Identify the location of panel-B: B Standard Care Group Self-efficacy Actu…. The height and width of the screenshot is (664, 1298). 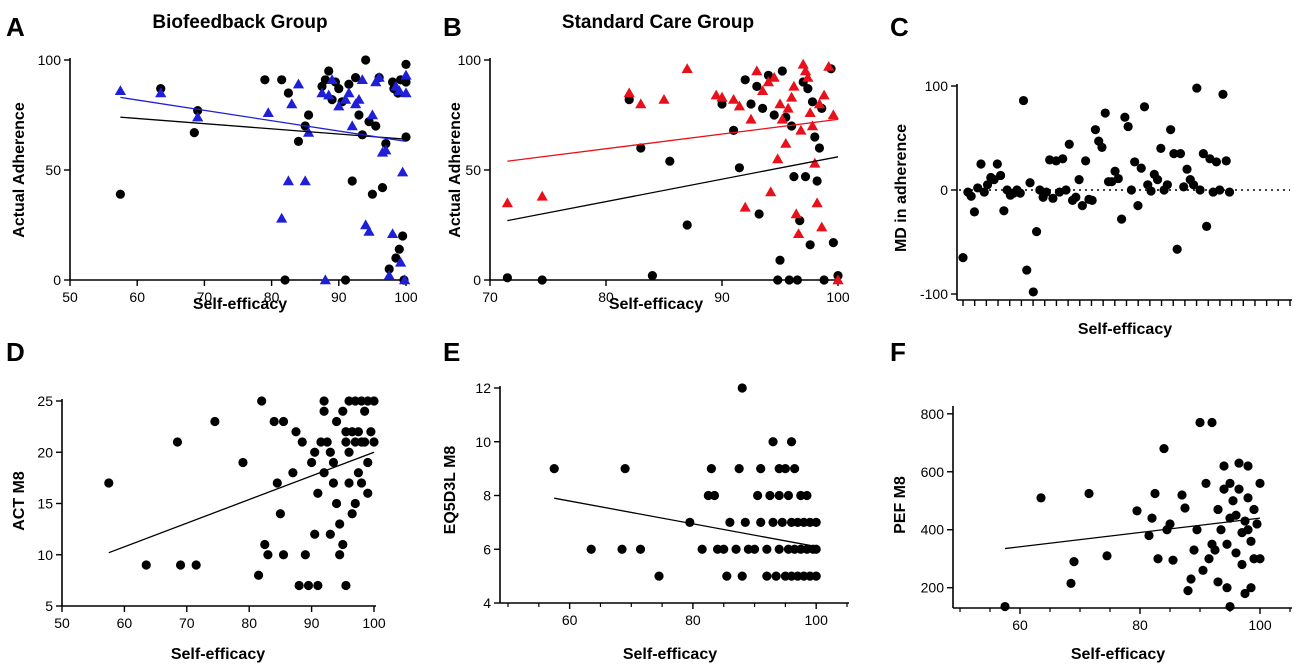
(646, 162).